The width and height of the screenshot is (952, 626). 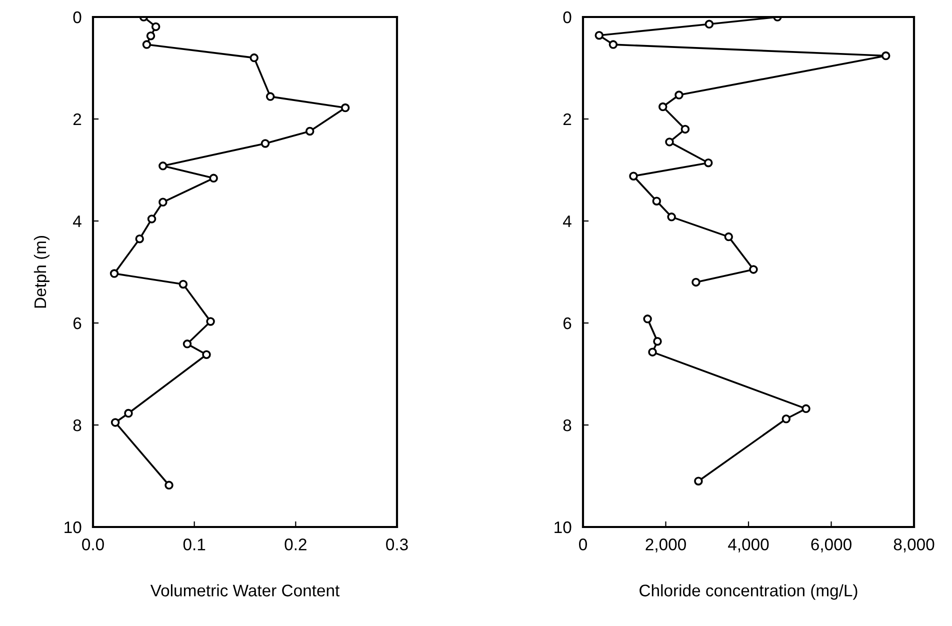 What do you see at coordinates (831, 545) in the screenshot?
I see `x-tick-label: 6,000` at bounding box center [831, 545].